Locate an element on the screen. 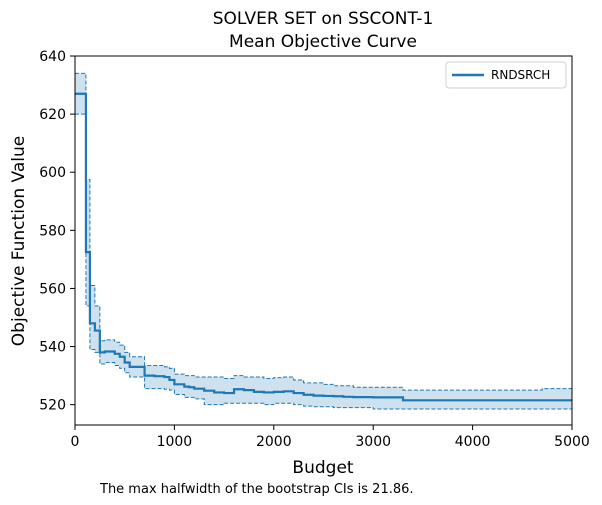 The image size is (602, 505). x-tick-label: 4000 is located at coordinates (473, 442).